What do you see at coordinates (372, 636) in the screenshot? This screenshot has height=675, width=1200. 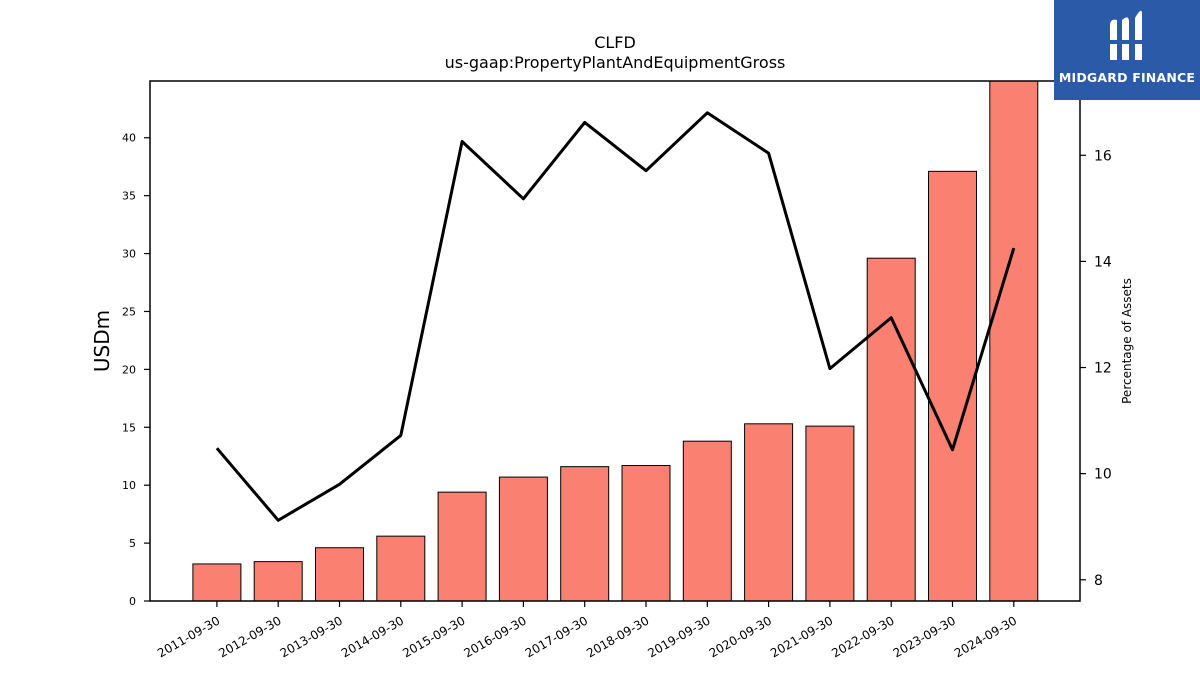 I see `x-tick-label: 2014-09-30` at bounding box center [372, 636].